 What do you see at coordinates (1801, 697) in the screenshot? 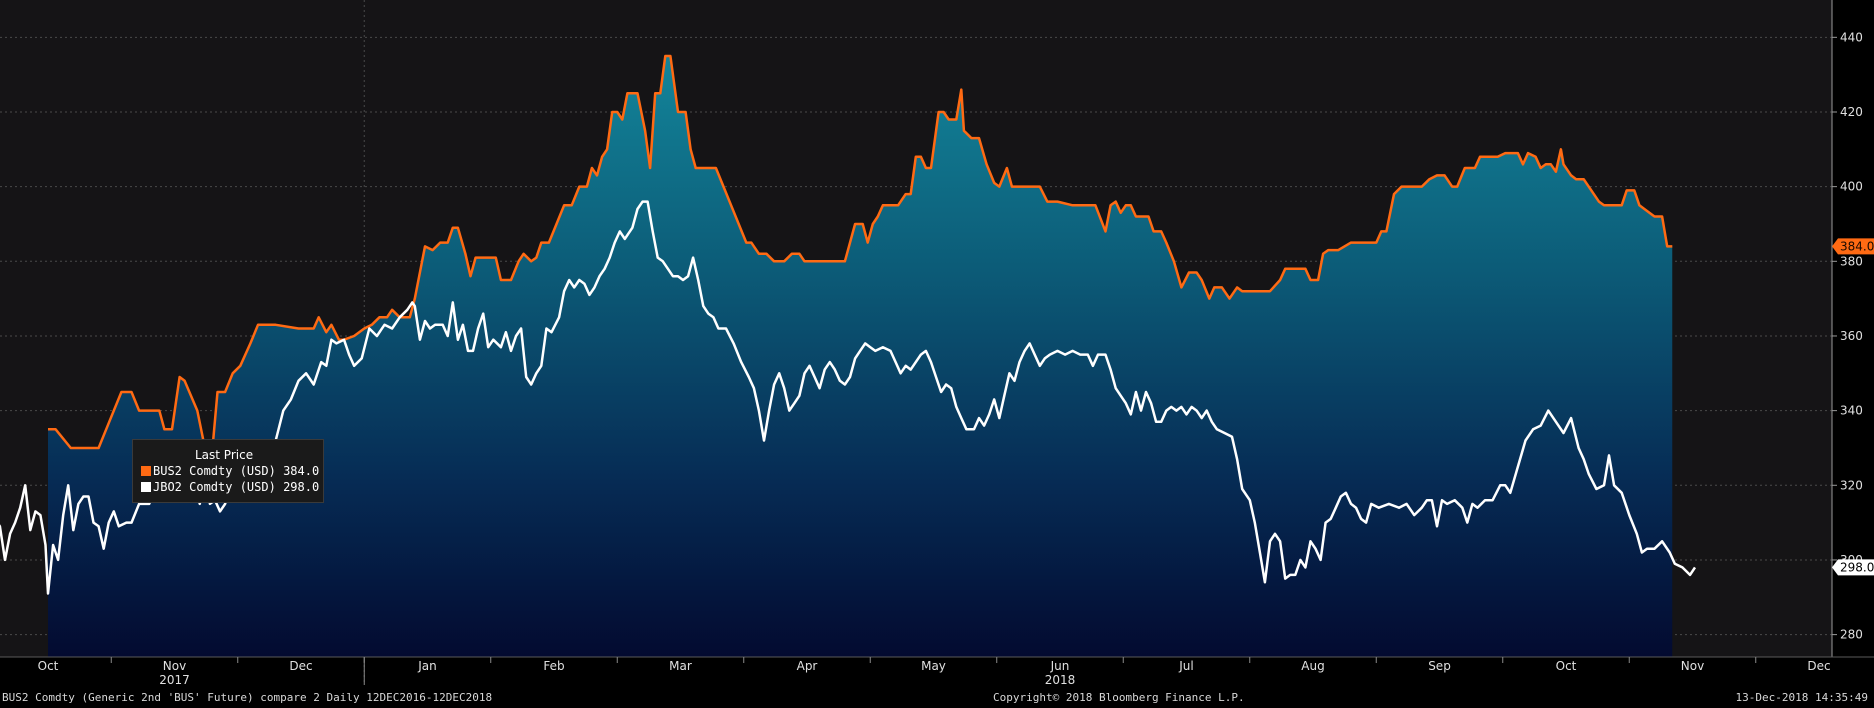
I see `footer-timestamp: 13-Dec-2018 14:35:49` at bounding box center [1801, 697].